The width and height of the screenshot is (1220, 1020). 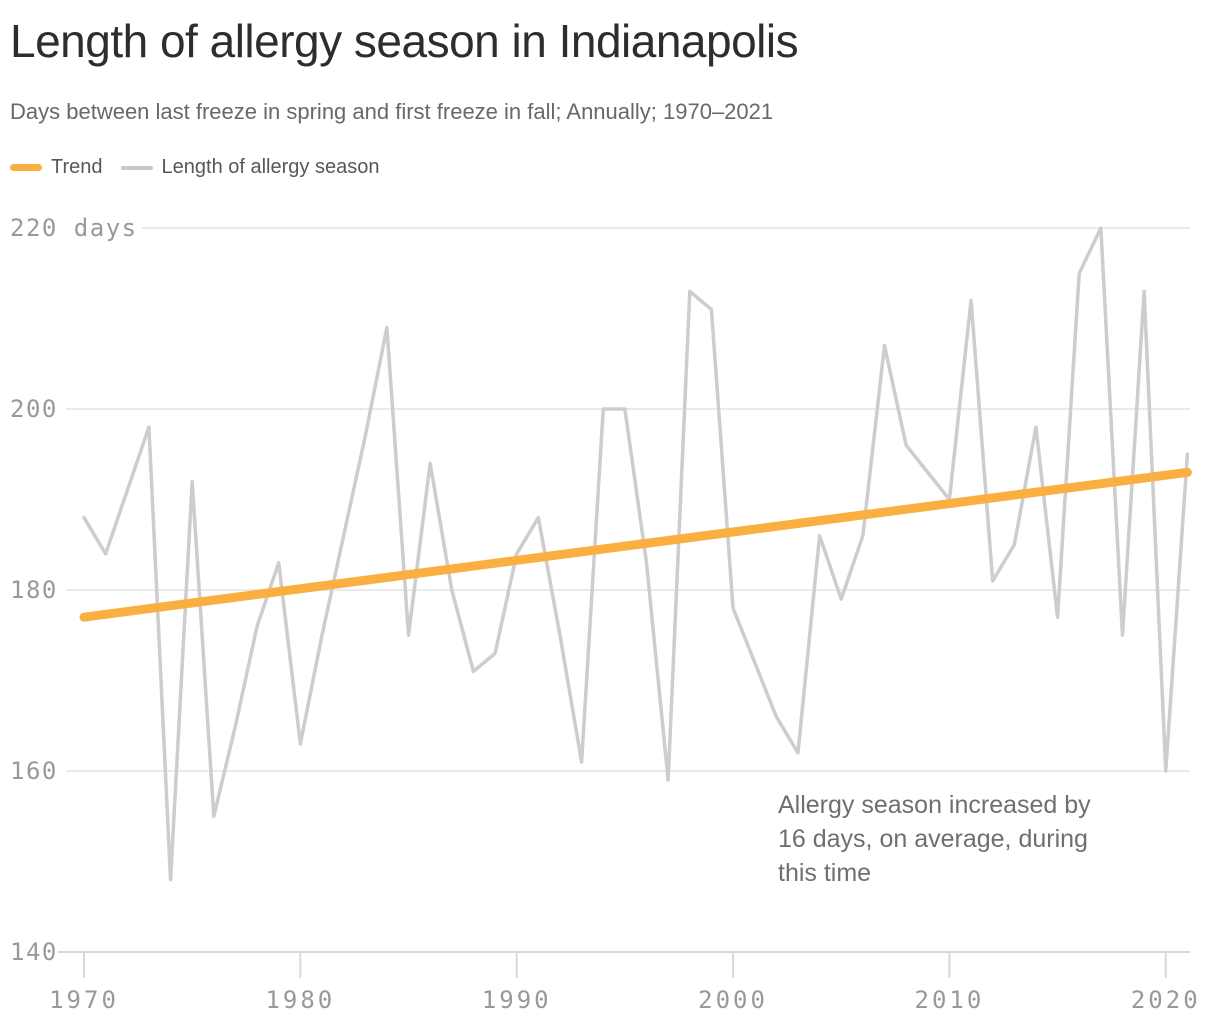 What do you see at coordinates (84, 1000) in the screenshot?
I see `x-tick-label: 1970` at bounding box center [84, 1000].